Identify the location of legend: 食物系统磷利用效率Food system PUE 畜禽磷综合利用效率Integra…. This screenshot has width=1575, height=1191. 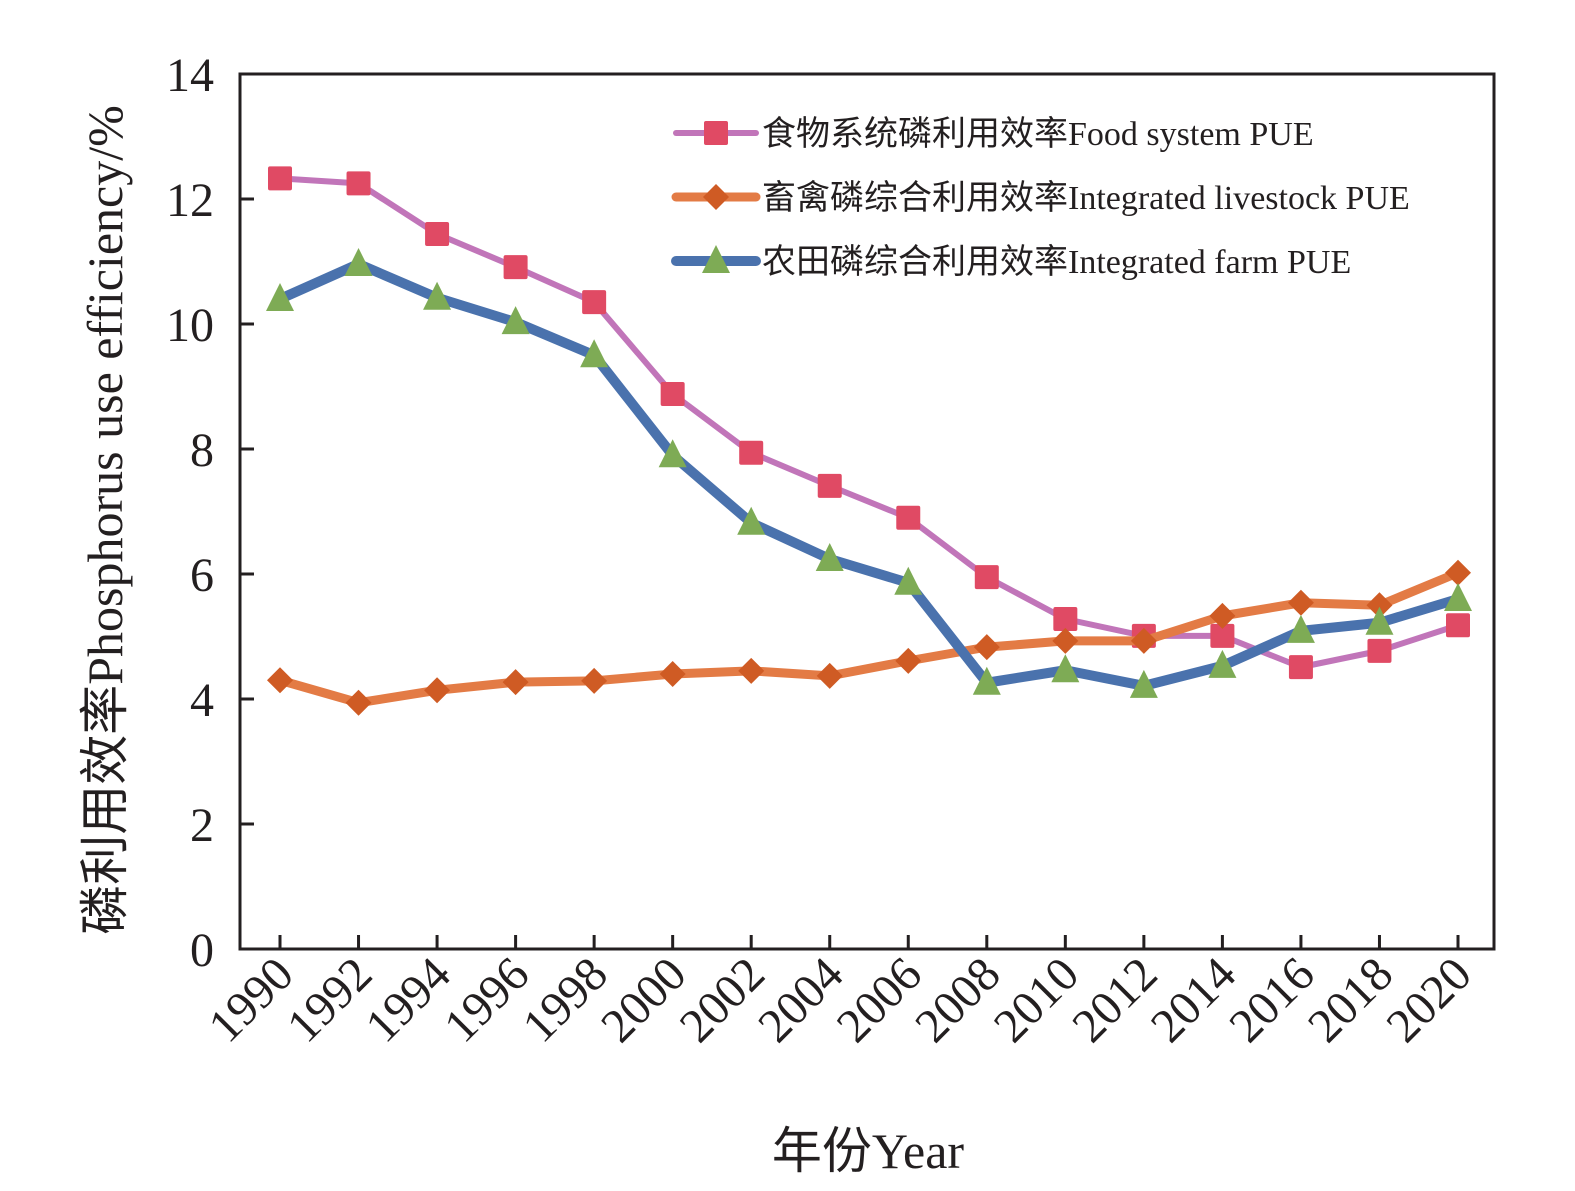
(1040, 198).